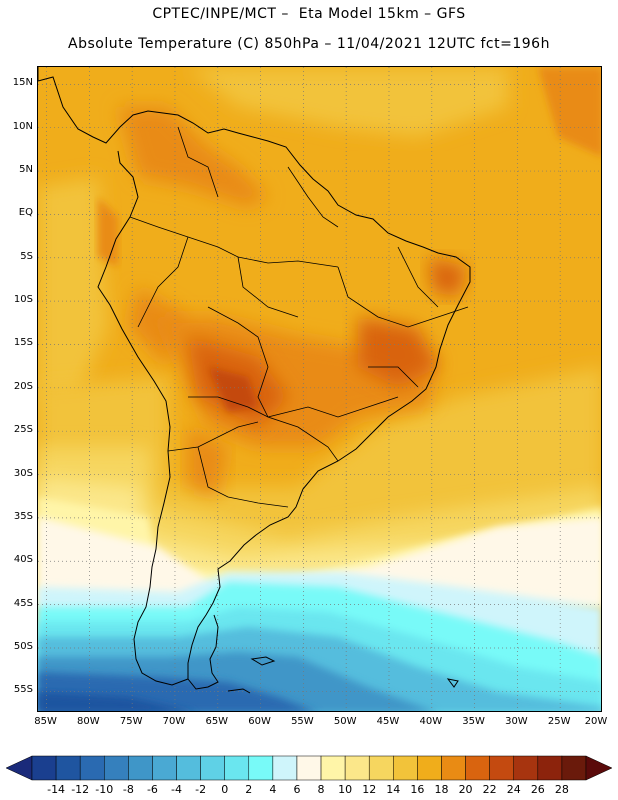 Image resolution: width=618 pixels, height=800 pixels. I want to click on colorbar-tick-label: -6, so click(152, 789).